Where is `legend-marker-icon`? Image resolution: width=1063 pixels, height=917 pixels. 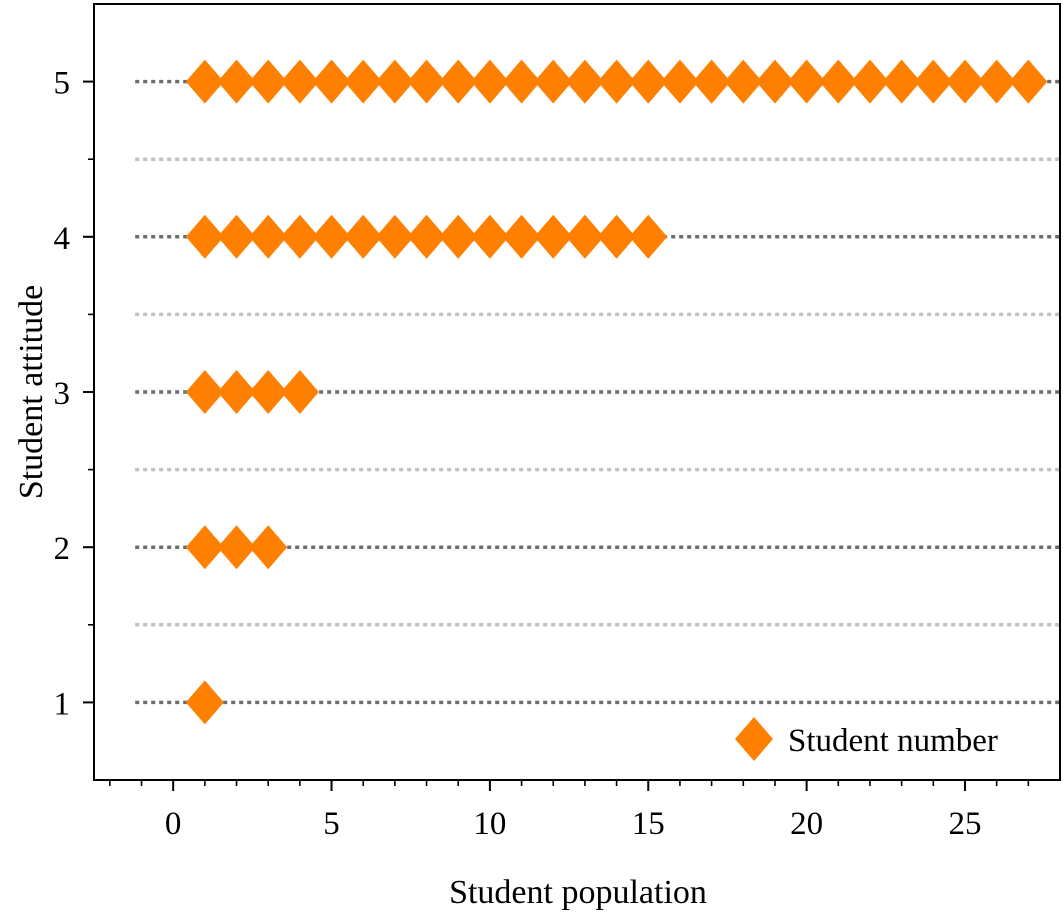 legend-marker-icon is located at coordinates (754, 739).